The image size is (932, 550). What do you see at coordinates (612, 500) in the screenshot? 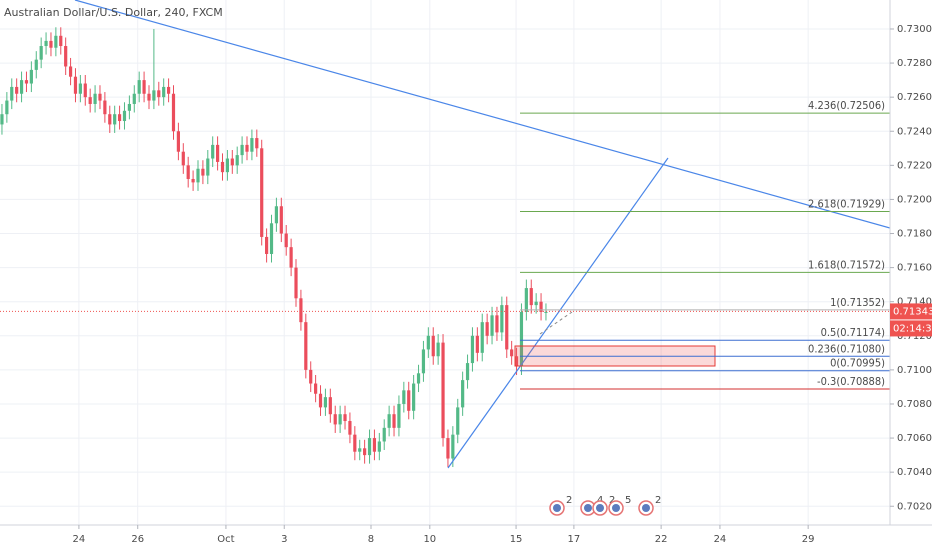
I see `event-count: 2` at bounding box center [612, 500].